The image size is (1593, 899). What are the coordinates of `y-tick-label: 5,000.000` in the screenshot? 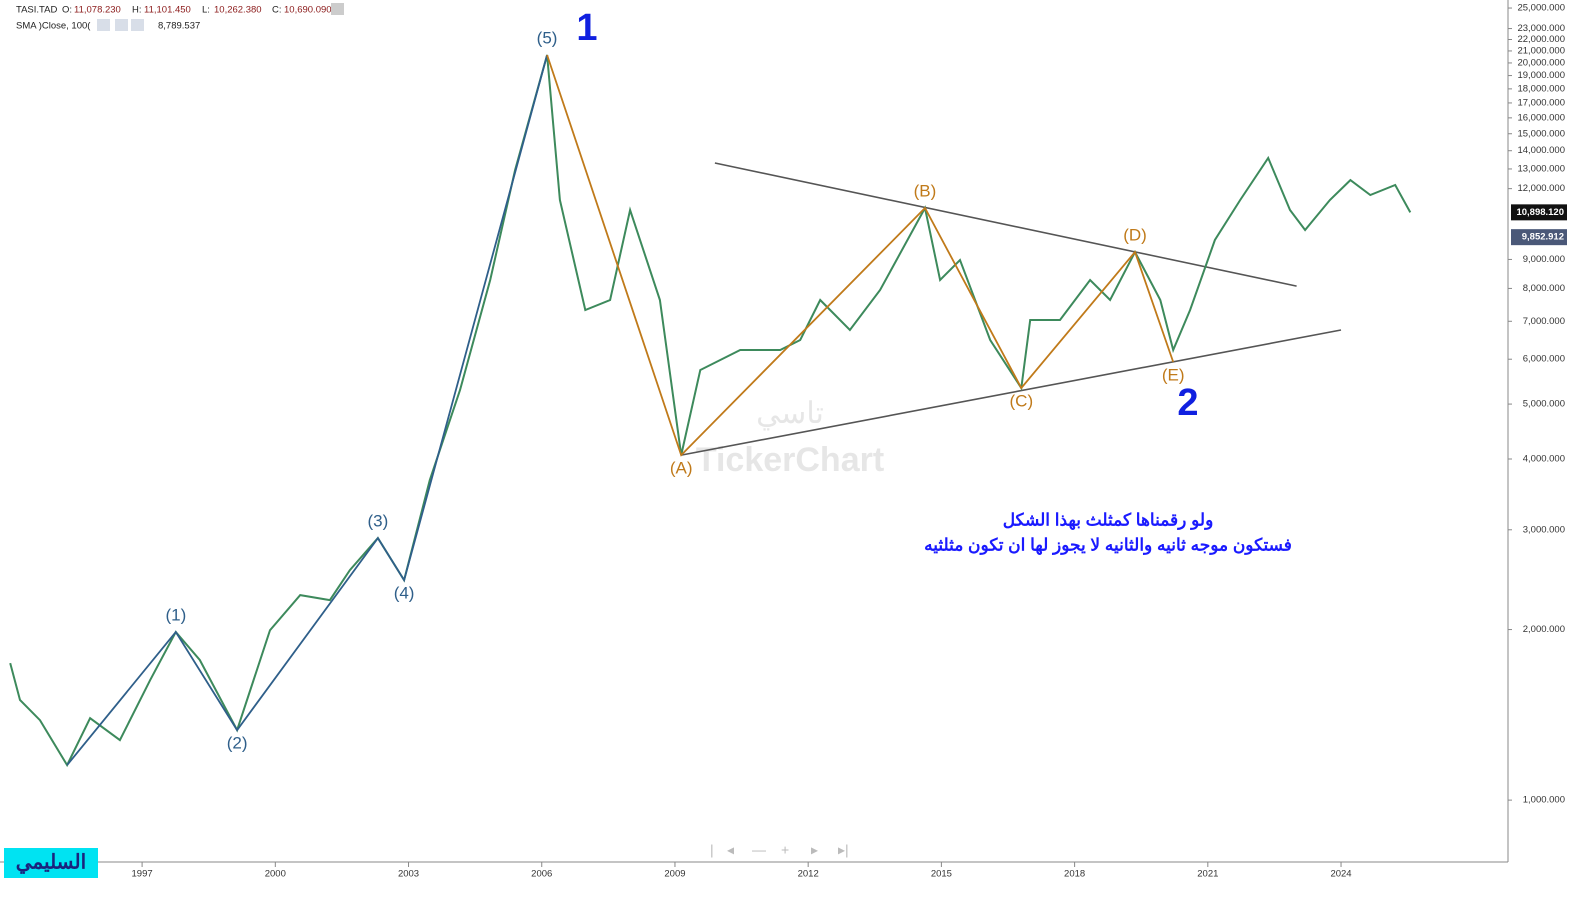 It's located at (1544, 404).